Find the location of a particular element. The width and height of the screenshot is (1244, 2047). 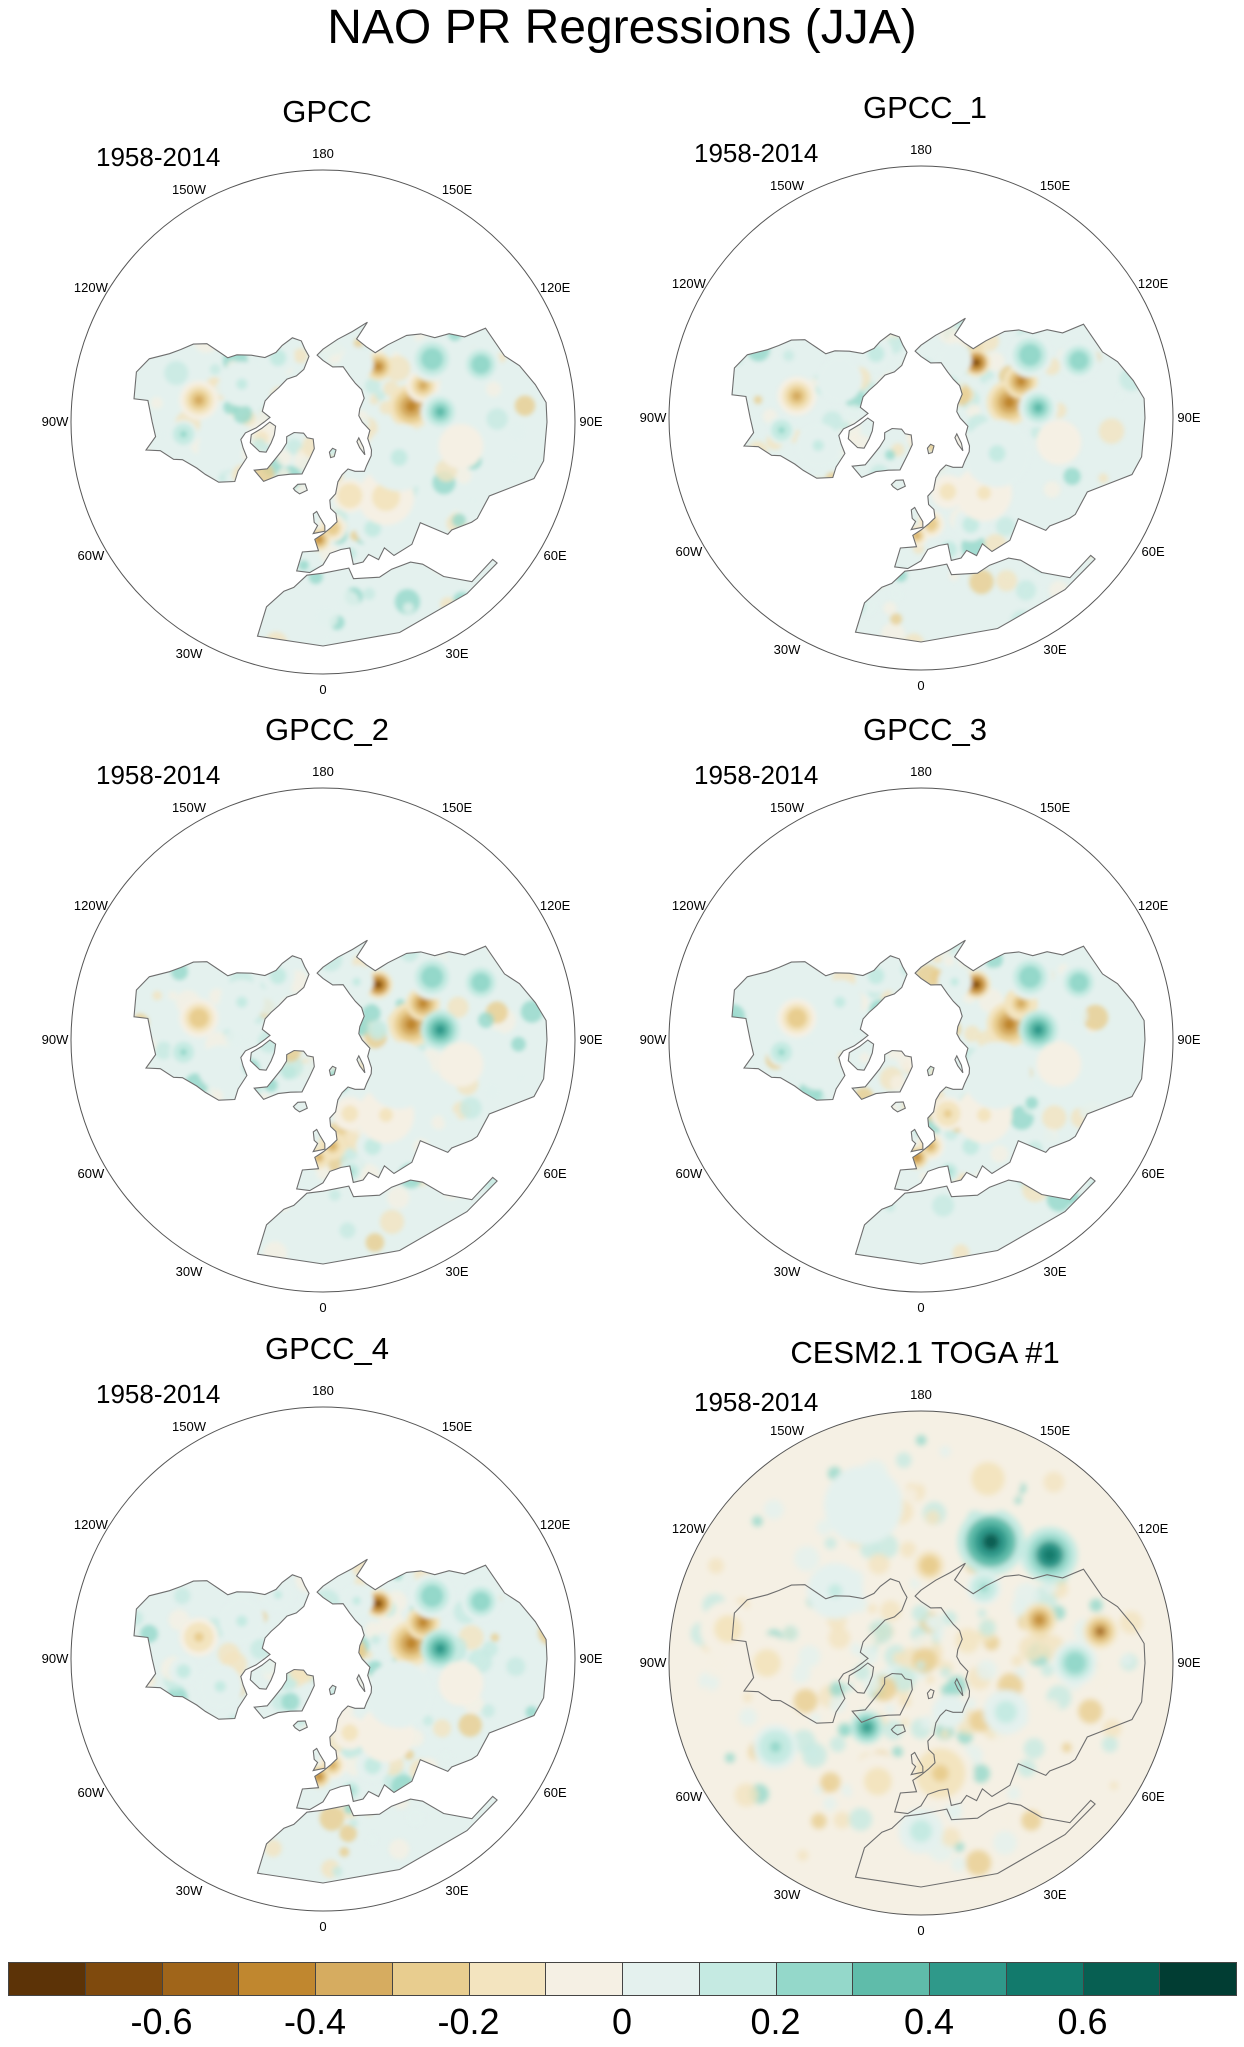

panel-title: GPCC_3 is located at coordinates (925, 729).